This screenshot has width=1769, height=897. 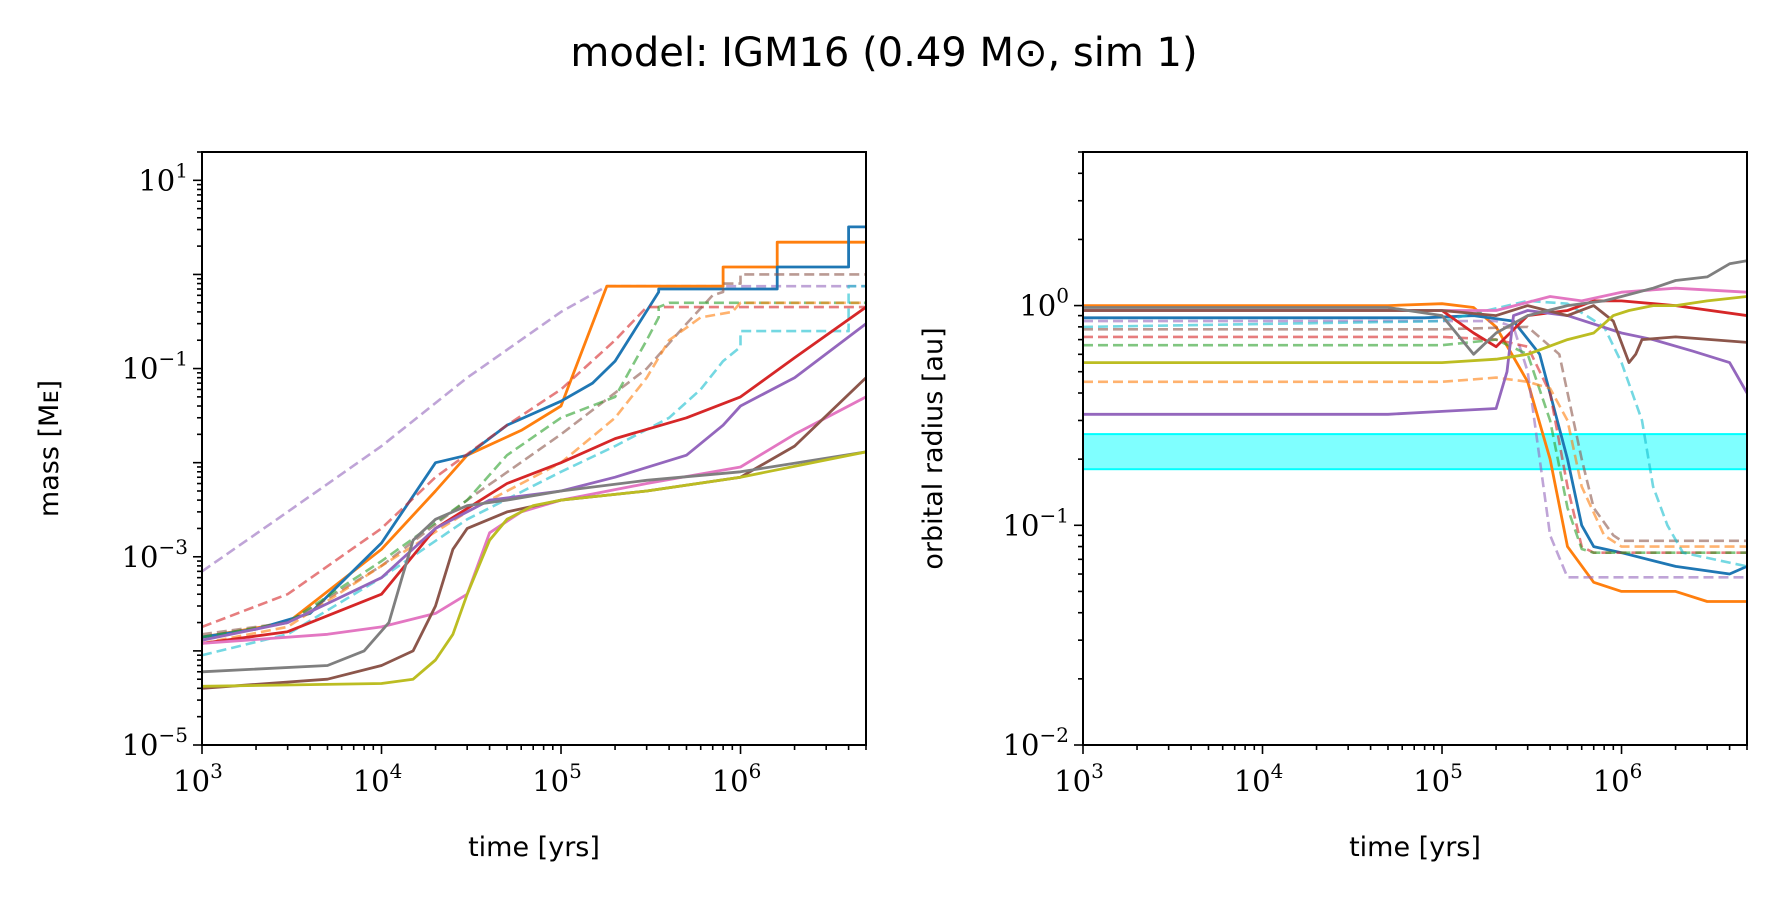 I want to click on right-series-brown-dashed, so click(x=1415, y=434).